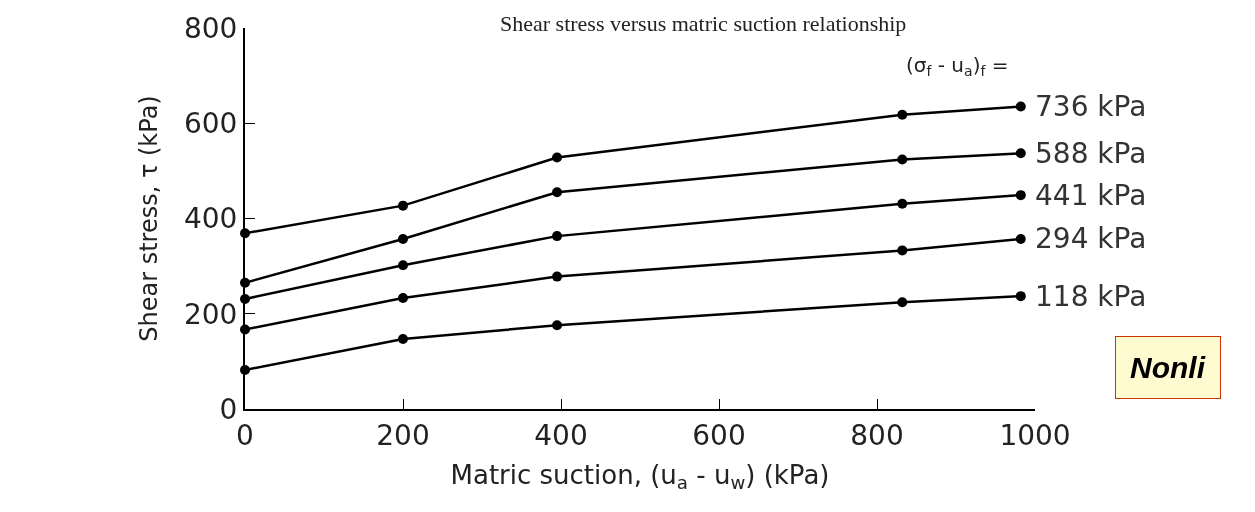 The width and height of the screenshot is (1255, 512). Describe the element at coordinates (210, 28) in the screenshot. I see `y-tick-label: 800` at that location.